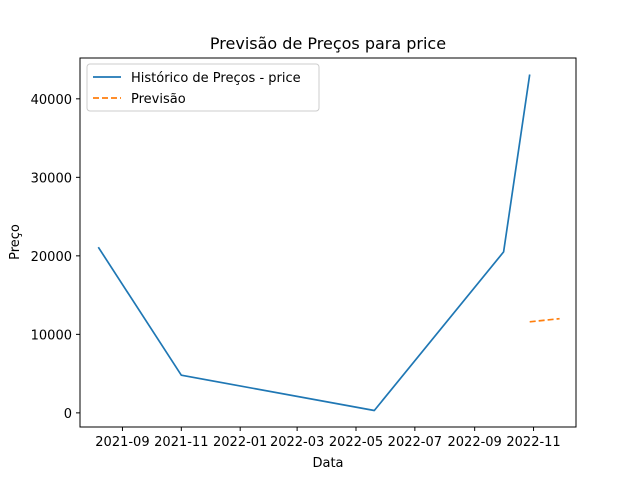  What do you see at coordinates (51, 335) in the screenshot?
I see `y-tick-label: 10000` at bounding box center [51, 335].